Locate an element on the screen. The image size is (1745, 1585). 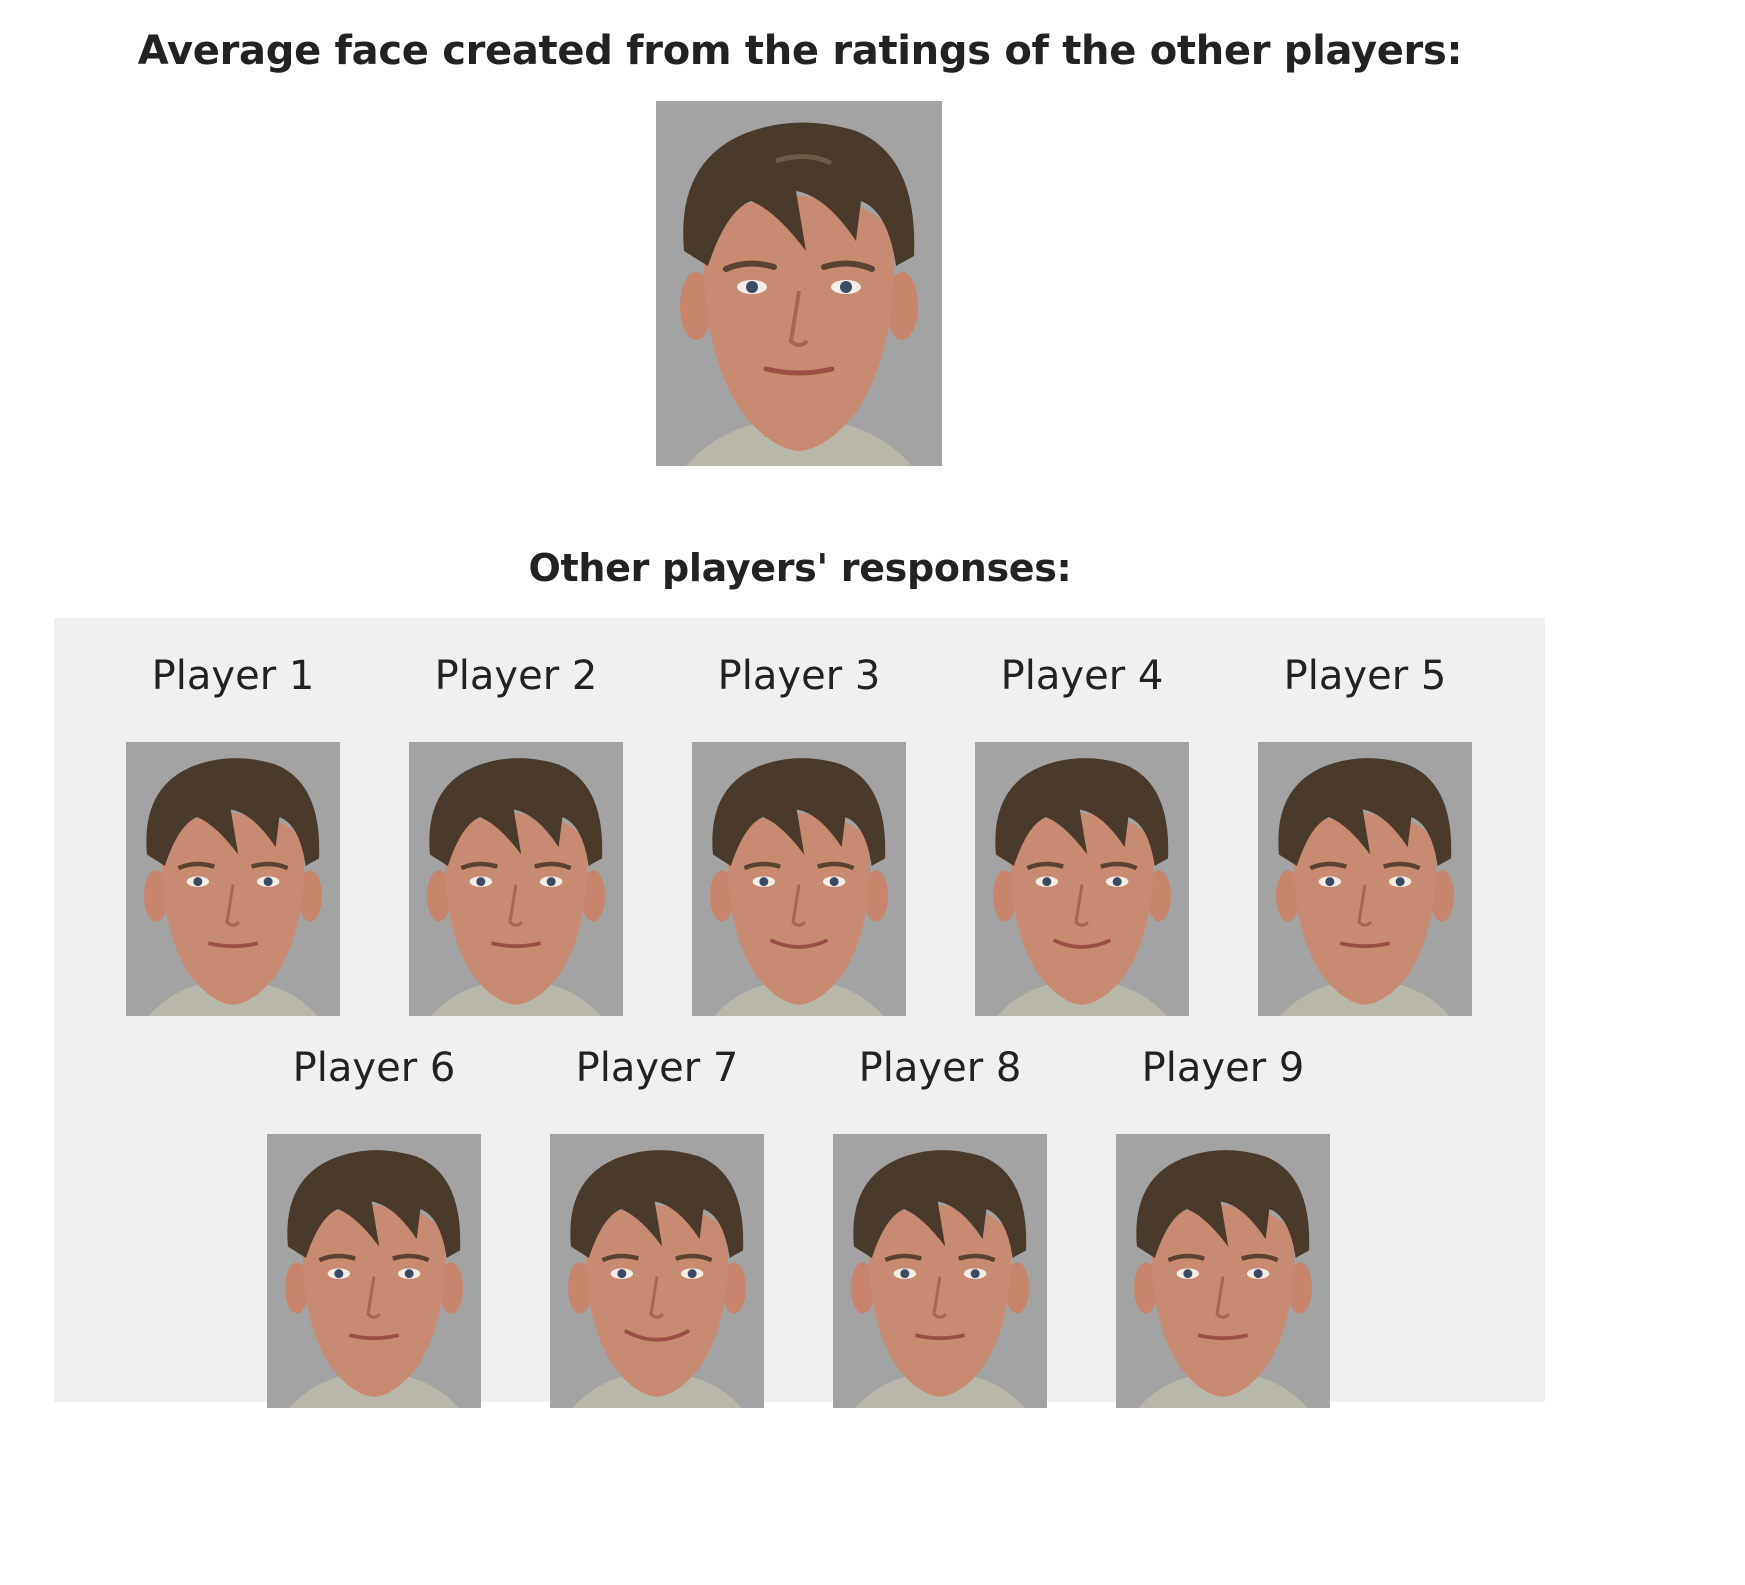
player-label: Player 9 is located at coordinates (1223, 1068).